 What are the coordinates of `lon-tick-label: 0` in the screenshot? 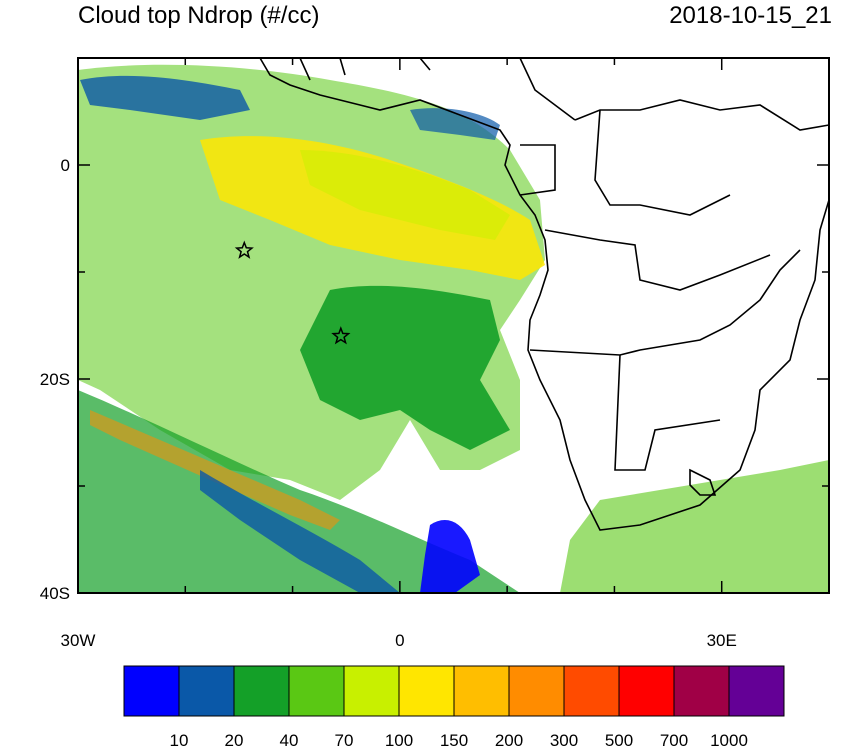 It's located at (399, 640).